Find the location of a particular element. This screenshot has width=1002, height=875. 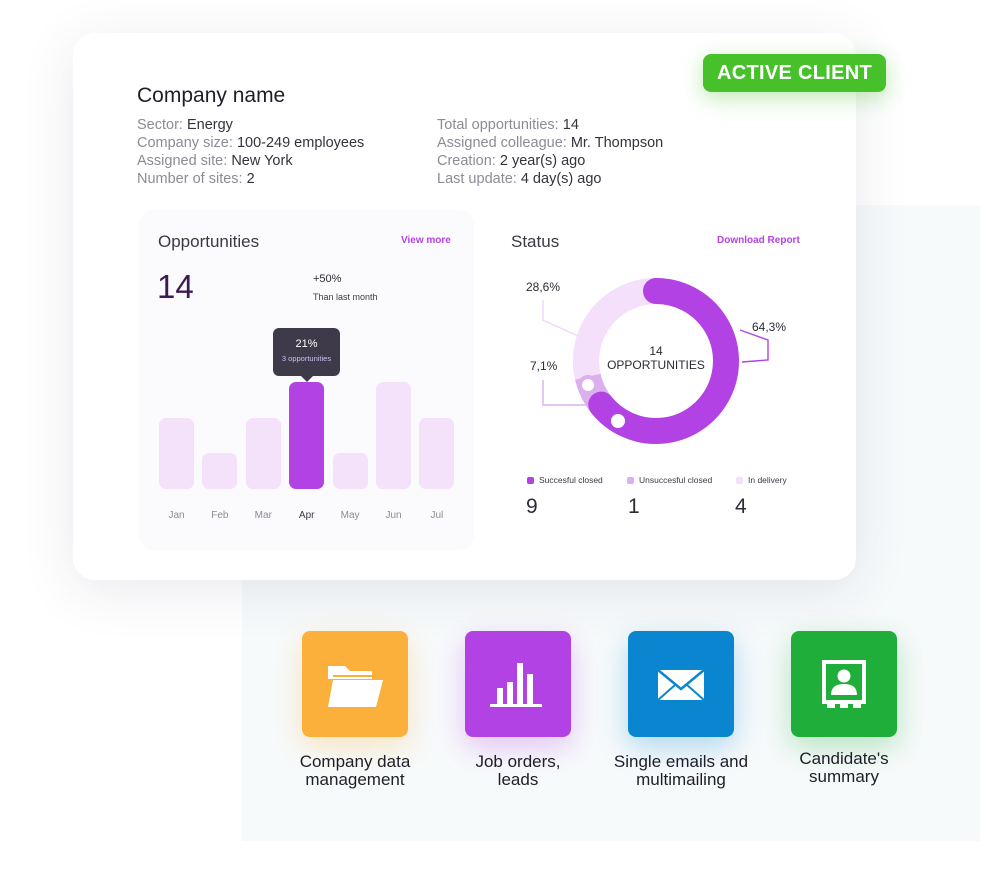

info-row-creation: Creation: 2 year(s) ago is located at coordinates (511, 161).